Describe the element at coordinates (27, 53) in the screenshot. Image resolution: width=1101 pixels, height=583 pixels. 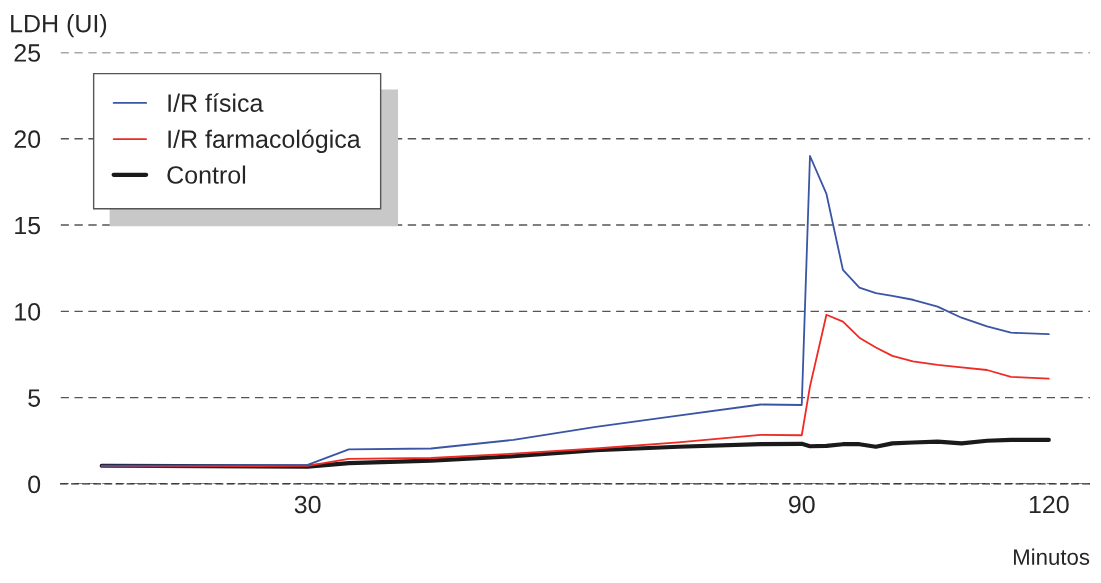
I see `y-tick-label: 25` at that location.